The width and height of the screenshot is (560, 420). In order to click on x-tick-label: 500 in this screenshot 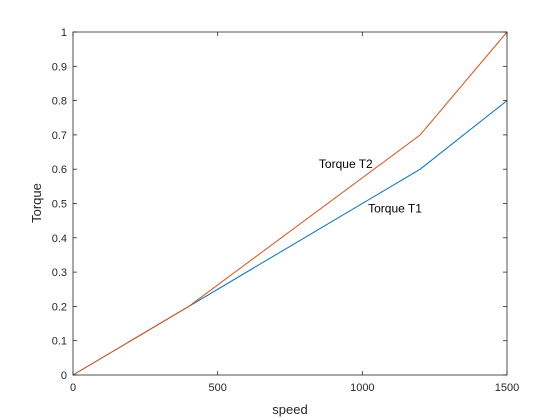, I will do `click(217, 388)`.